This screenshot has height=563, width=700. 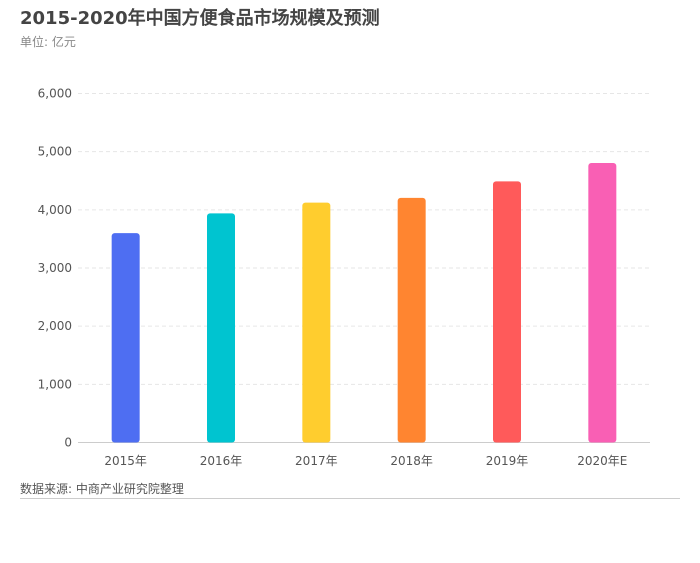 What do you see at coordinates (48, 42) in the screenshot?
I see `chart-subtitle: 单位: 亿元` at bounding box center [48, 42].